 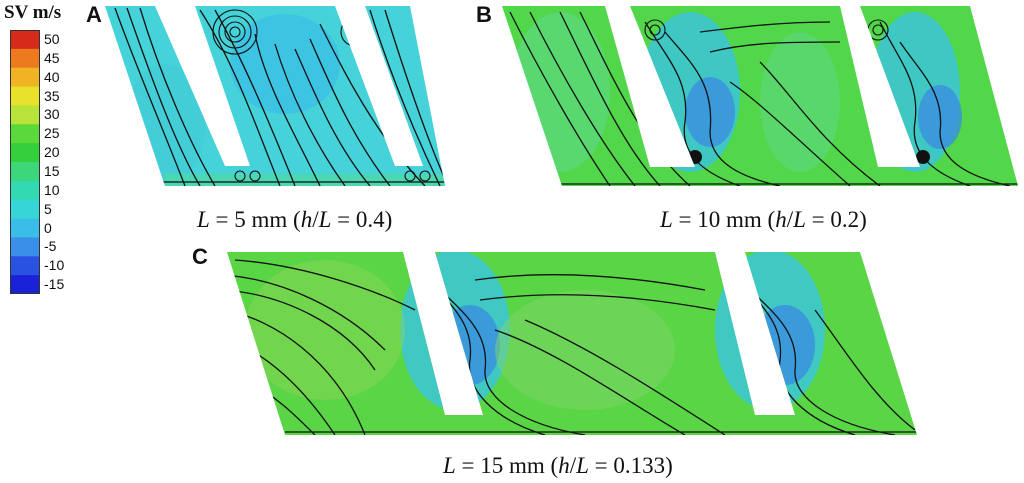 I want to click on legend-colorbar, so click(x=25, y=162).